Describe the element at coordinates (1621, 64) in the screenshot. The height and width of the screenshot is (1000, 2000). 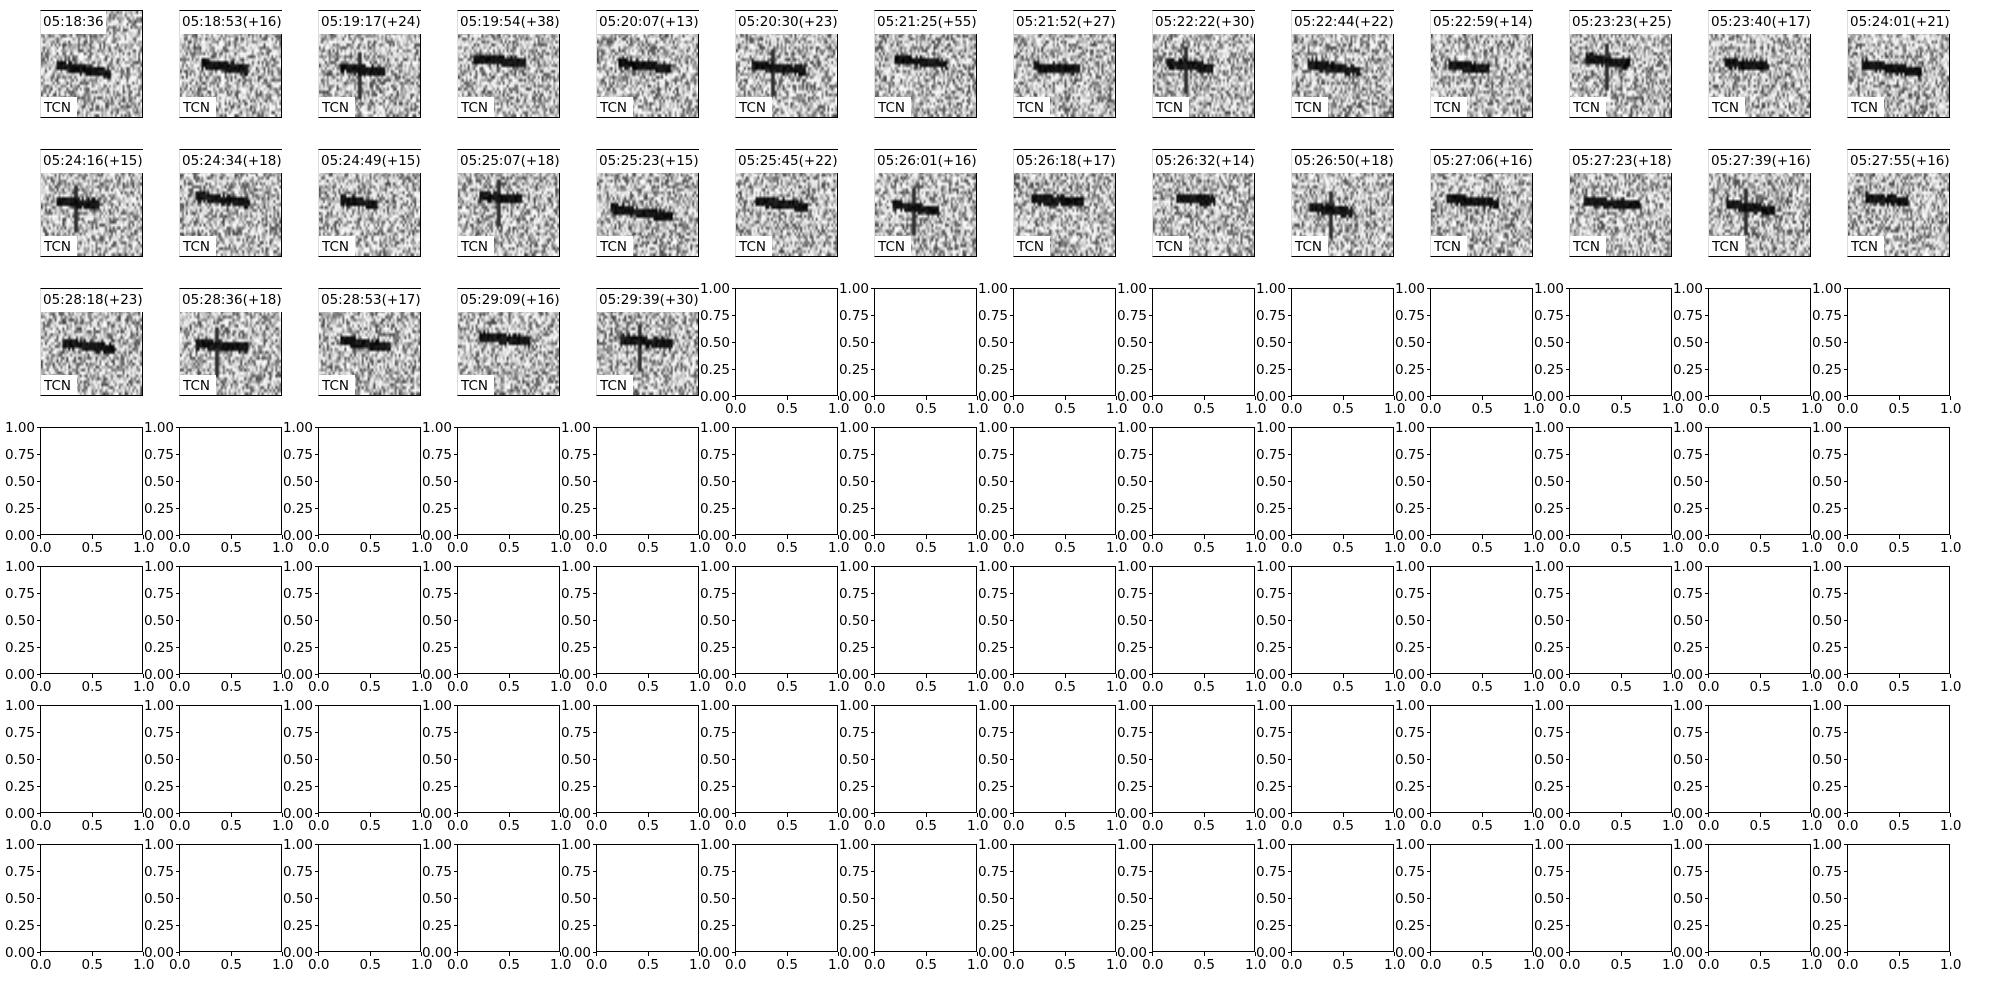
I see `spectrogram-panel: 05:23:23(+25) TCN` at that location.